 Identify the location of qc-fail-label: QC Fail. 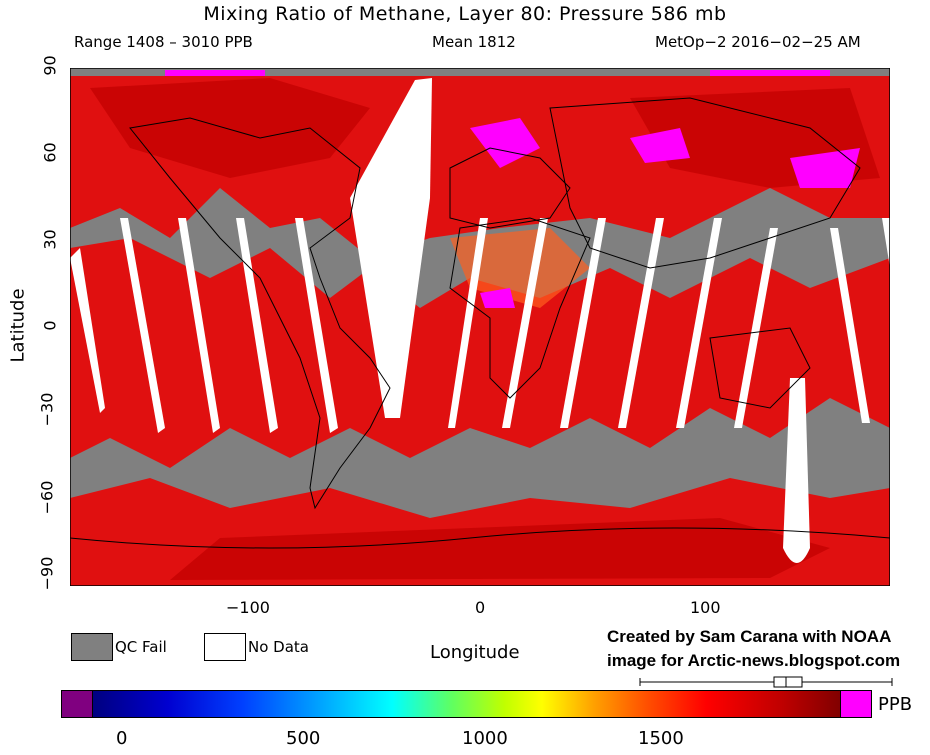
(141, 647).